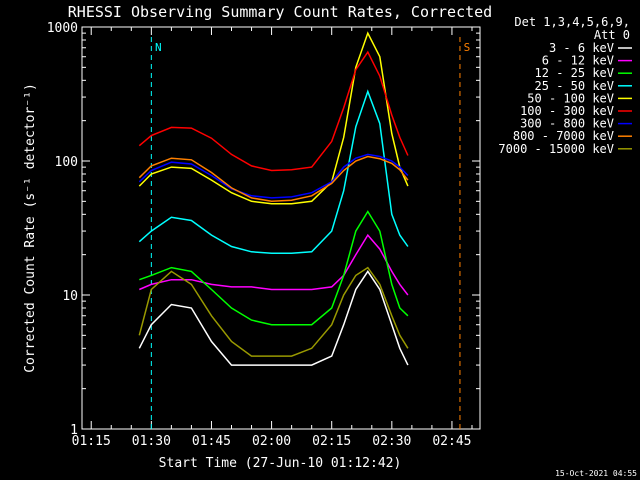 The image size is (640, 480). Describe the element at coordinates (74, 430) in the screenshot. I see `y-tick-label: 1` at that location.